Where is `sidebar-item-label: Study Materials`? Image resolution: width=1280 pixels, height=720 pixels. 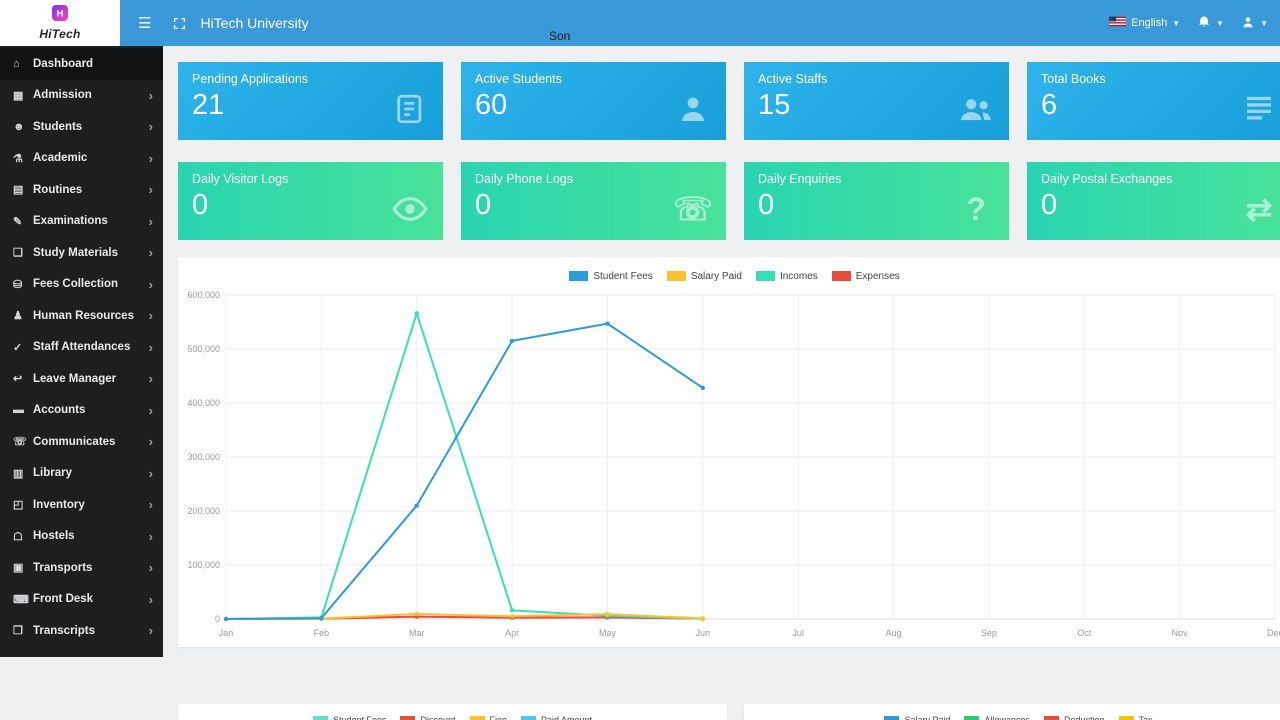
sidebar-item-label: Study Materials is located at coordinates (75, 252).